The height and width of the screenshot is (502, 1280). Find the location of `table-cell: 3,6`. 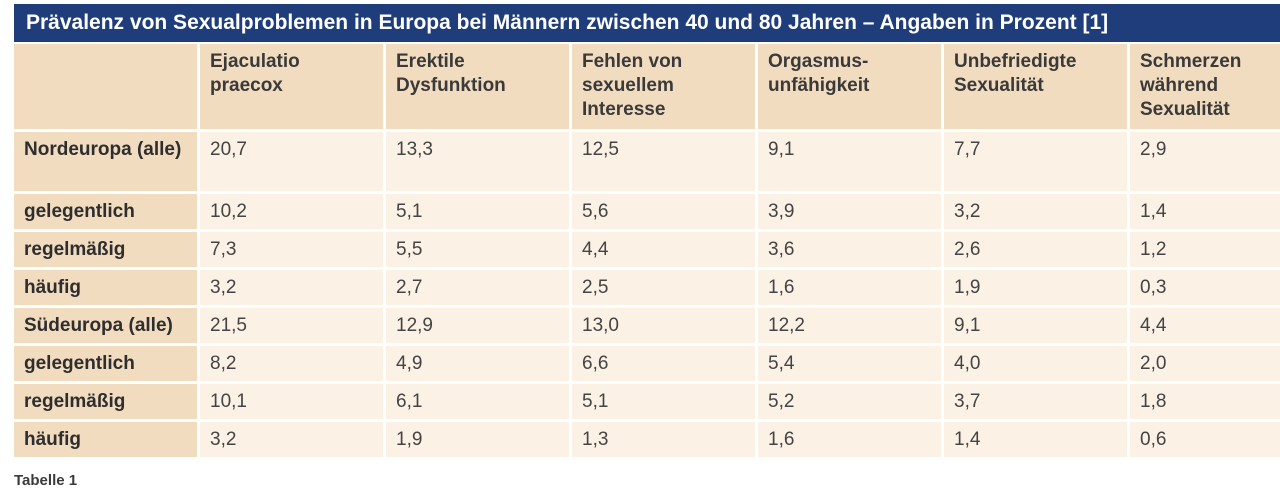

table-cell: 3,6 is located at coordinates (851, 251).